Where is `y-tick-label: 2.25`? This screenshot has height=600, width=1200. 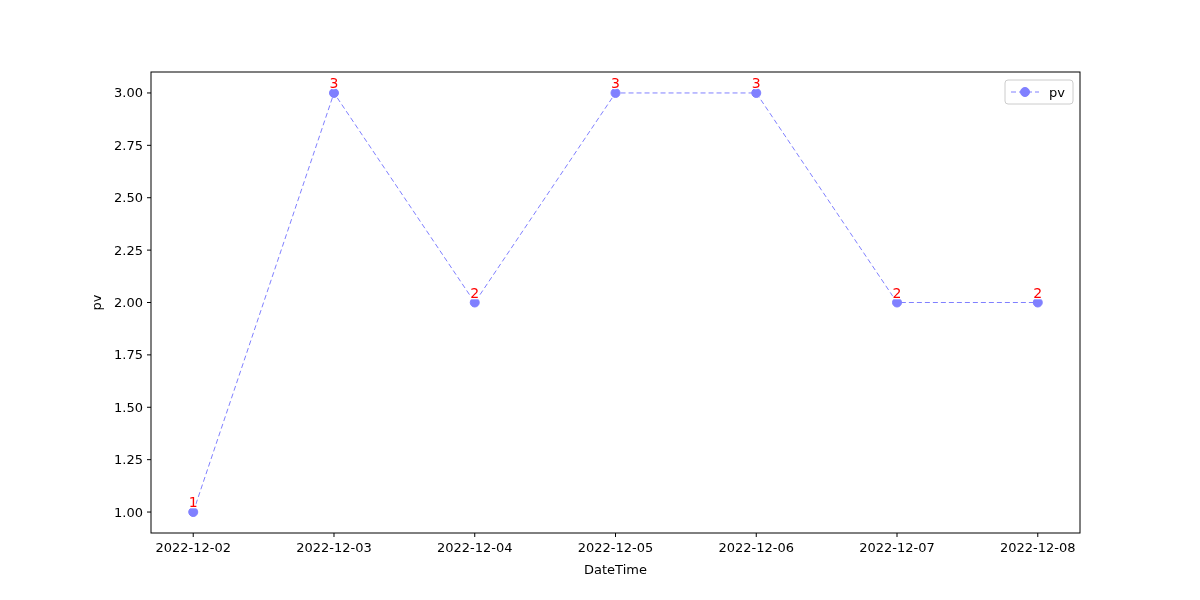
y-tick-label: 2.25 is located at coordinates (128, 250).